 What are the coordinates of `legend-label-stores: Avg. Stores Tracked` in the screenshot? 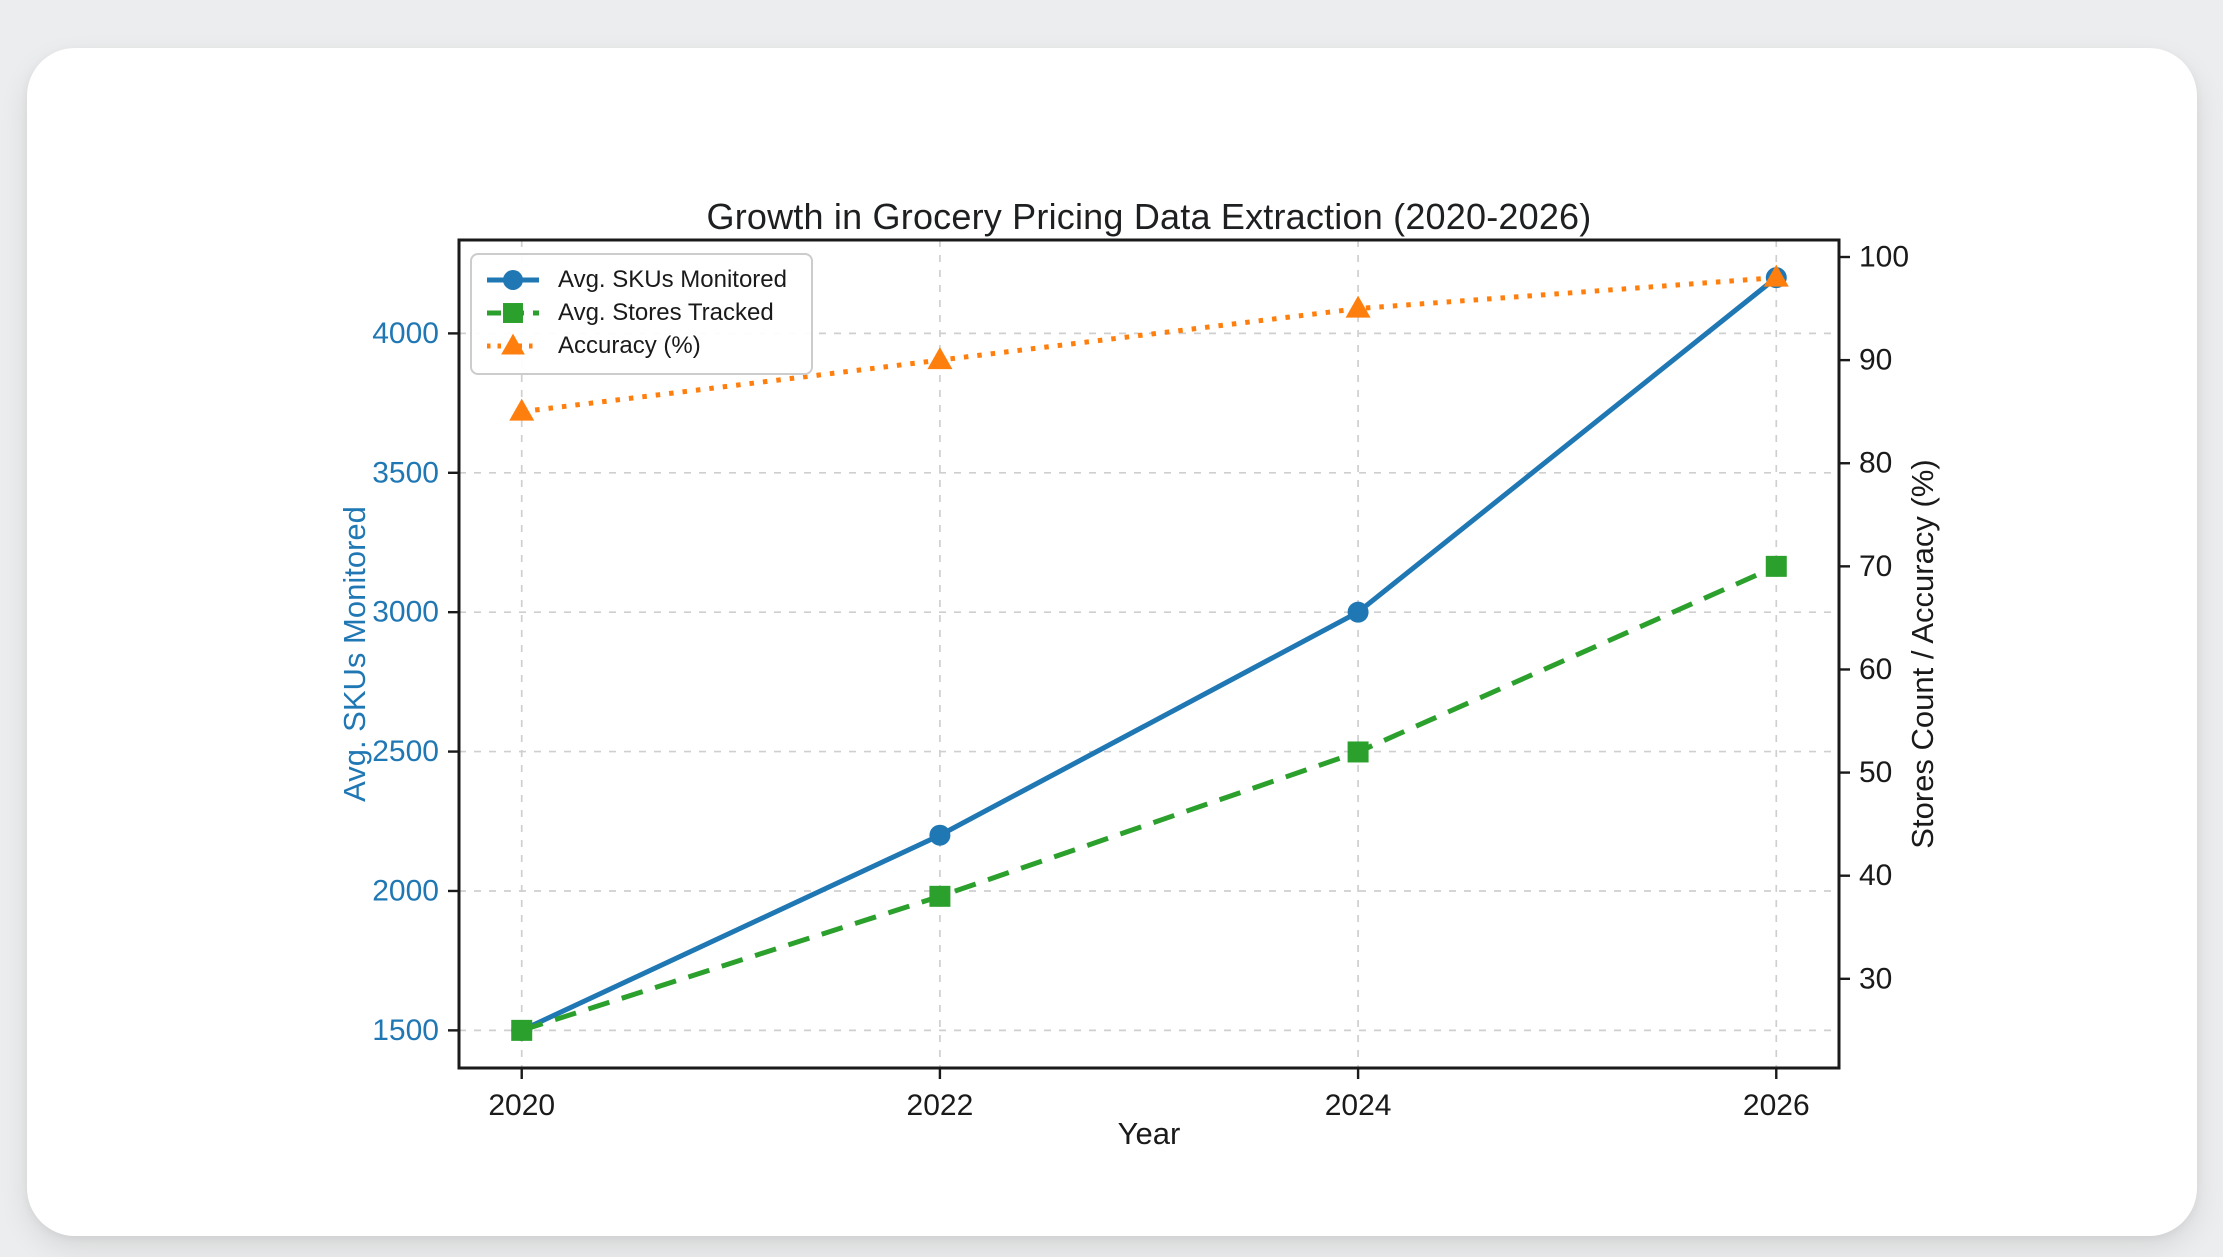 It's located at (666, 312).